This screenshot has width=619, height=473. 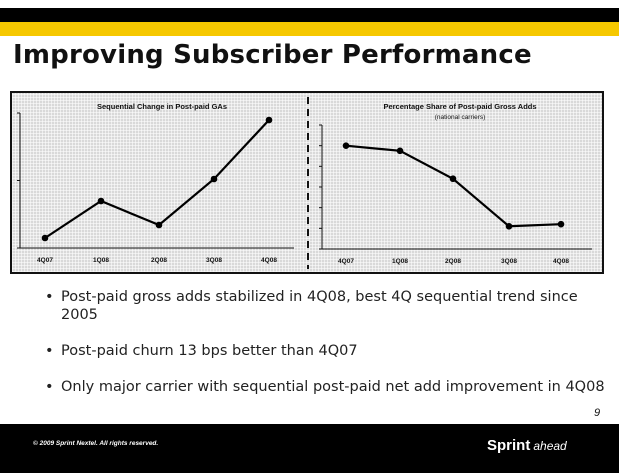 I want to click on bullet-item: Post-paid churn 13 bps better than 4Q07, so click(x=325, y=351).